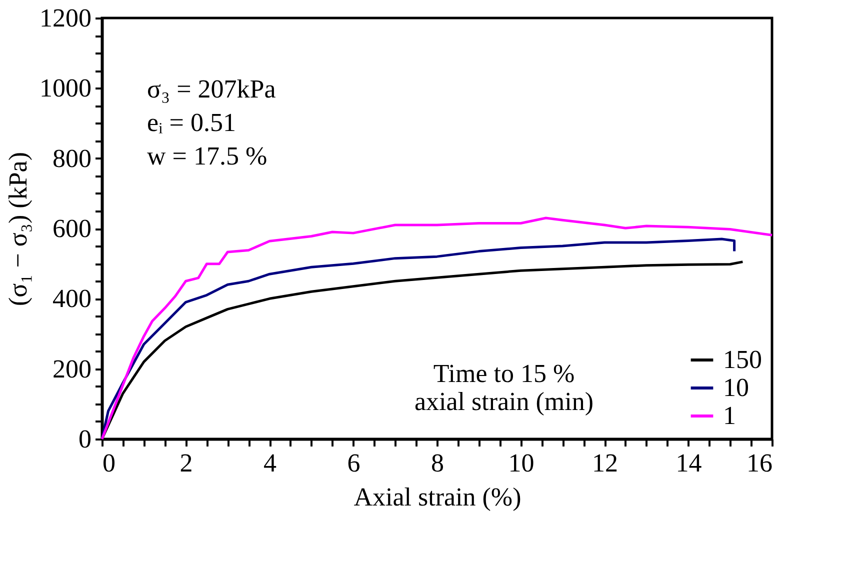  I want to click on y-tick-label: 1000, so click(66, 88).